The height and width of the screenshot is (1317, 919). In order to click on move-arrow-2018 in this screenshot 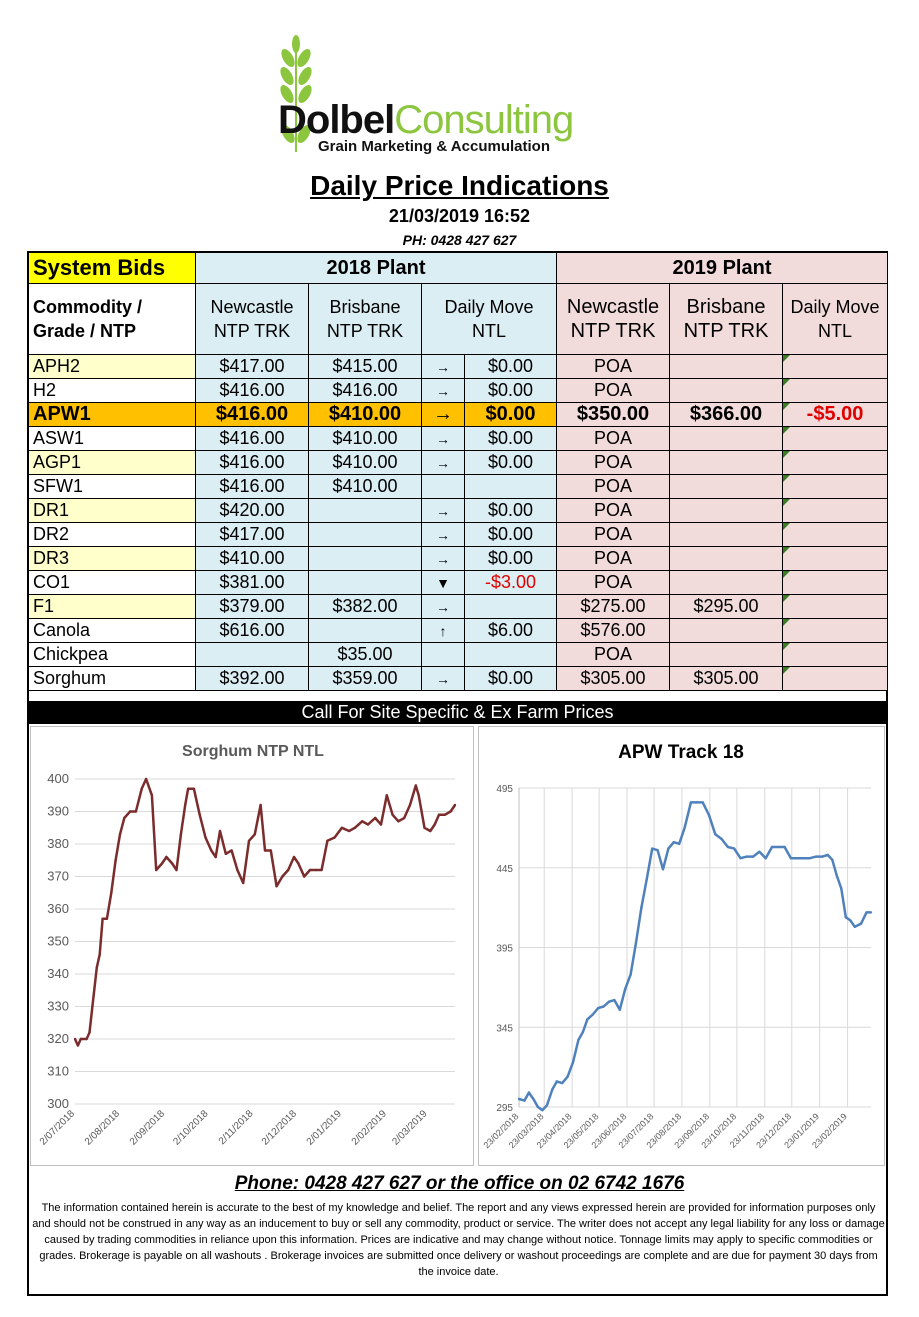, I will do `click(443, 486)`.